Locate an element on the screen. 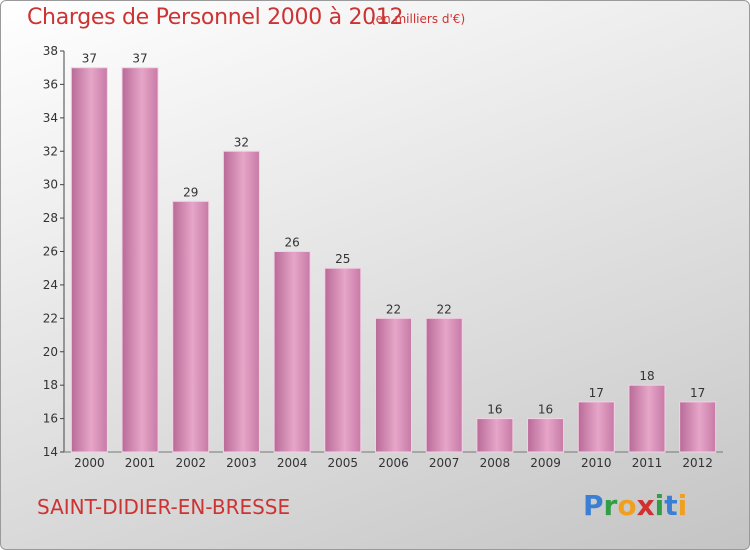 This screenshot has height=550, width=750. y-tick-label: 16 is located at coordinates (50, 419).